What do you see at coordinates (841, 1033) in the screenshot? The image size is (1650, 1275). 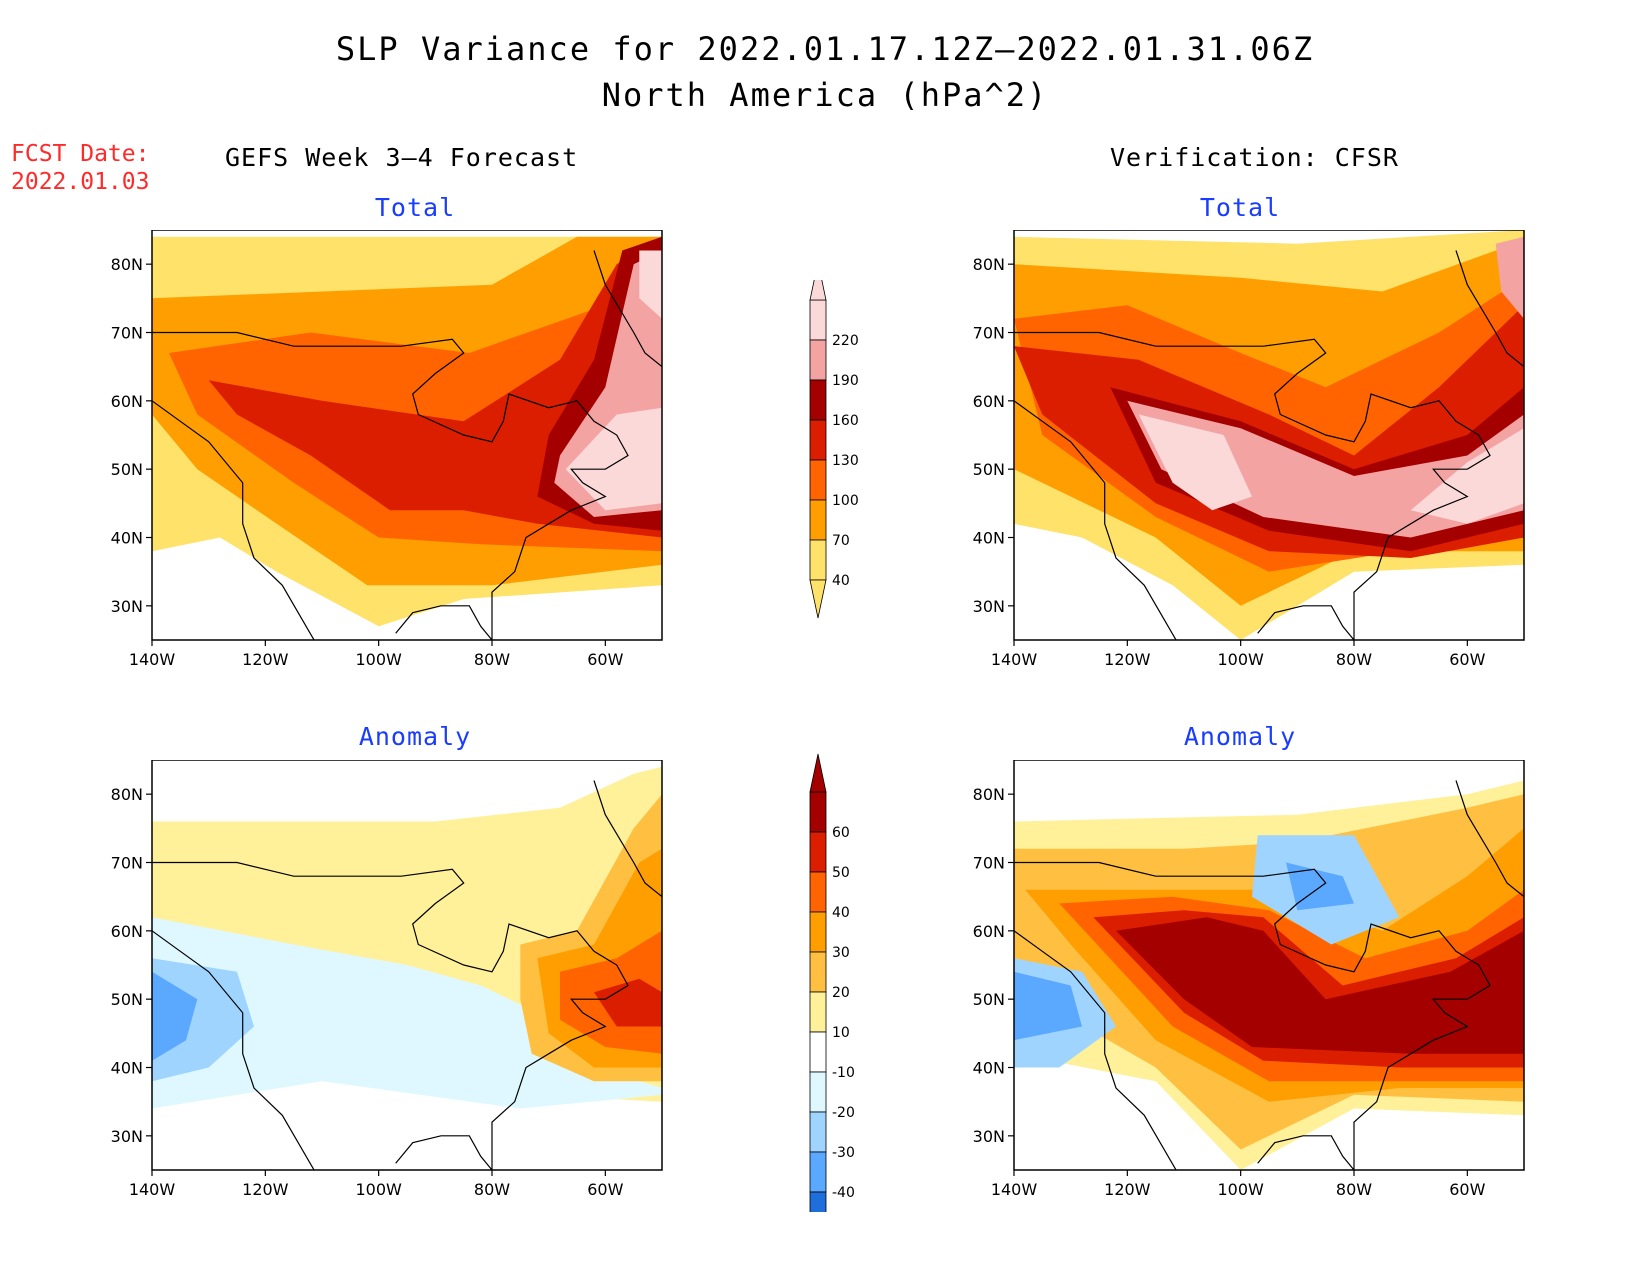 I see `colorbar-label: 10` at bounding box center [841, 1033].